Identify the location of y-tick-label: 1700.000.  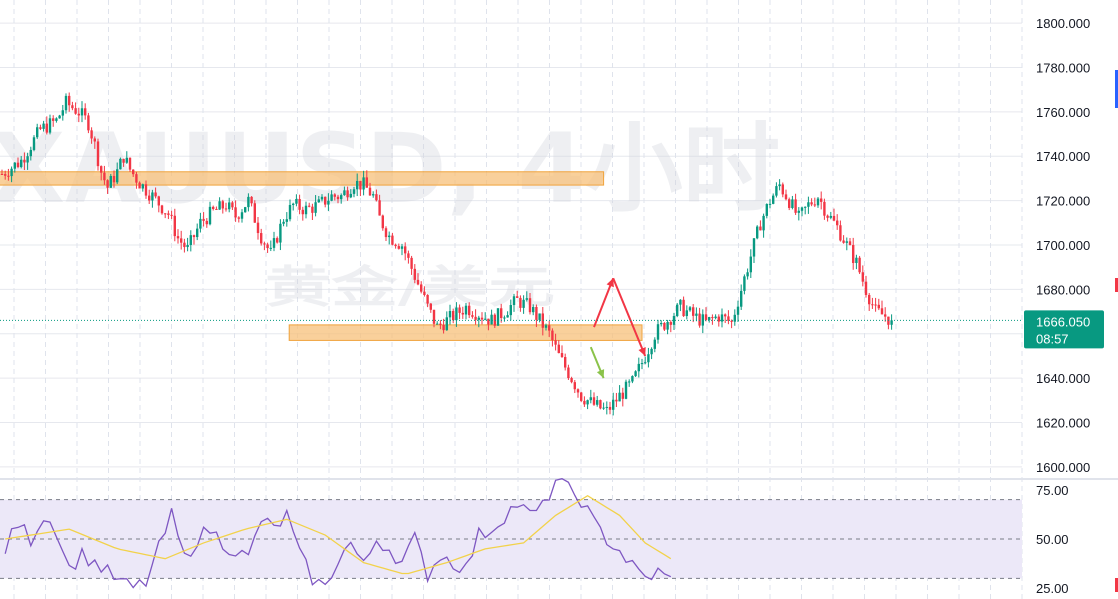
(1063, 245).